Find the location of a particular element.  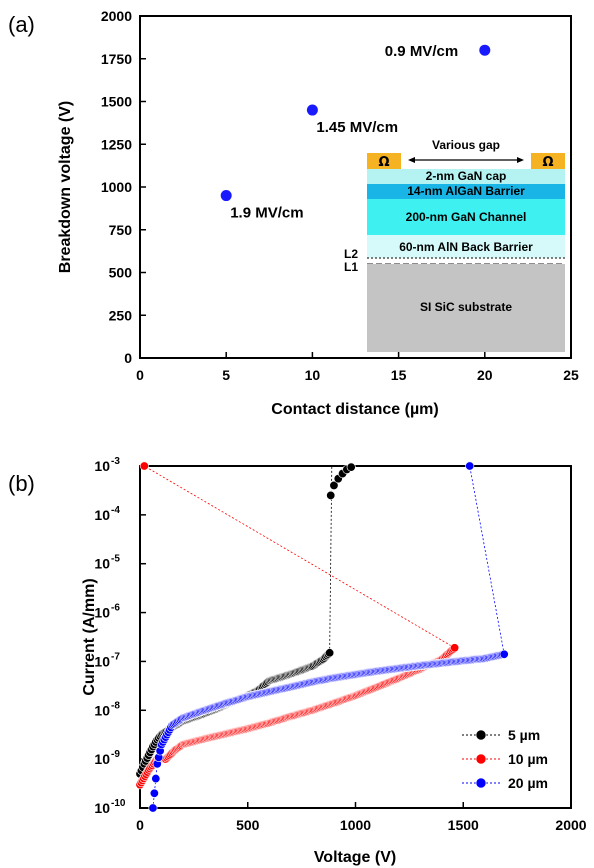

gap-arrow-left-head is located at coordinates (411, 160).